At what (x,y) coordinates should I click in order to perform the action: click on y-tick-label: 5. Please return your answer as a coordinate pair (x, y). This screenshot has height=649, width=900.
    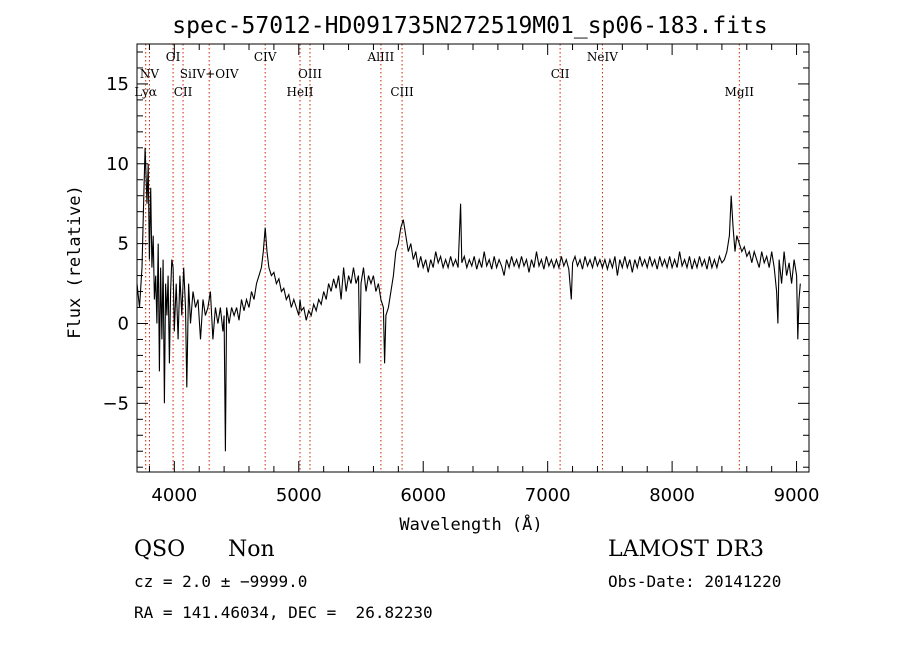
    Looking at the image, I should click on (123, 244).